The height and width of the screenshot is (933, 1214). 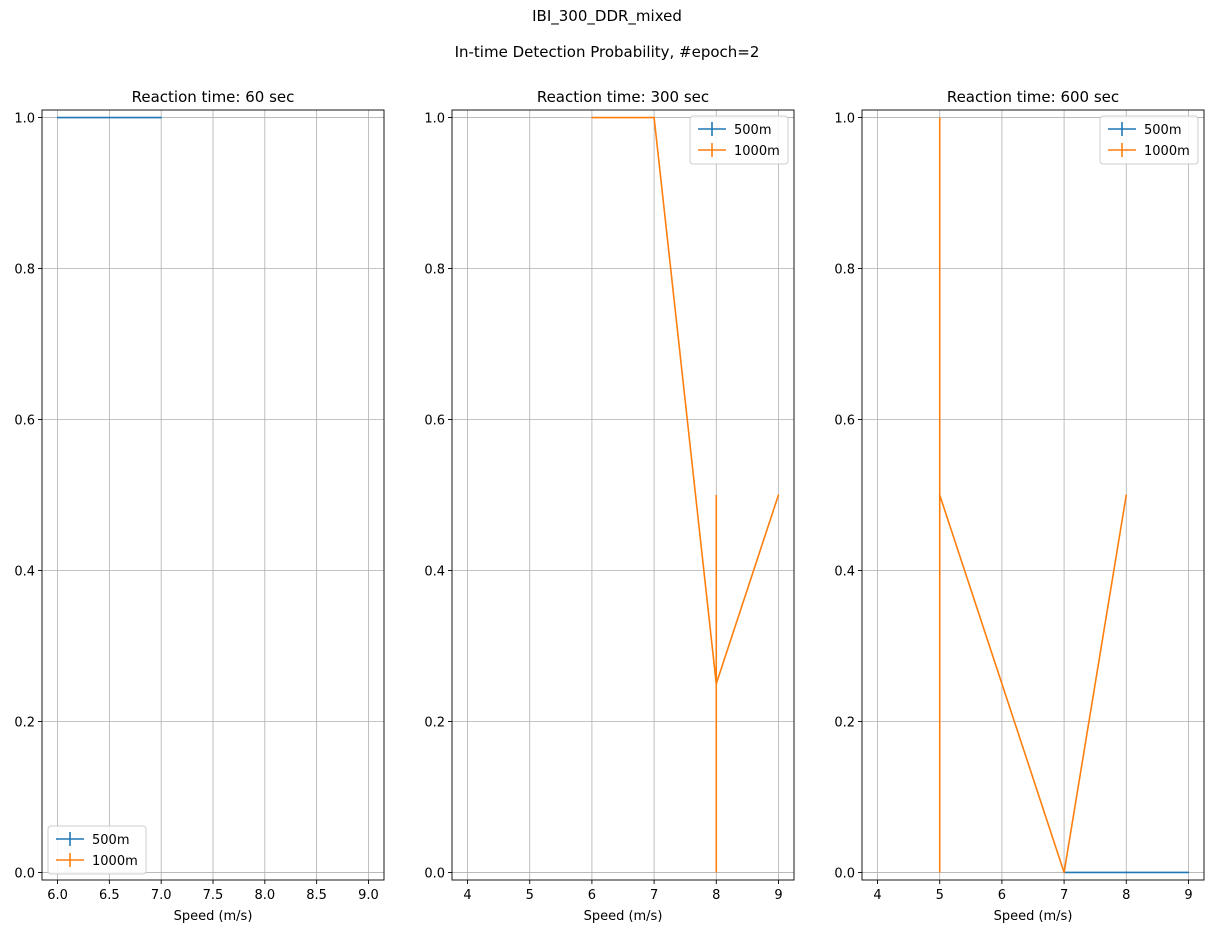 What do you see at coordinates (1033, 97) in the screenshot?
I see `subplot-title: Reaction time: 600 sec` at bounding box center [1033, 97].